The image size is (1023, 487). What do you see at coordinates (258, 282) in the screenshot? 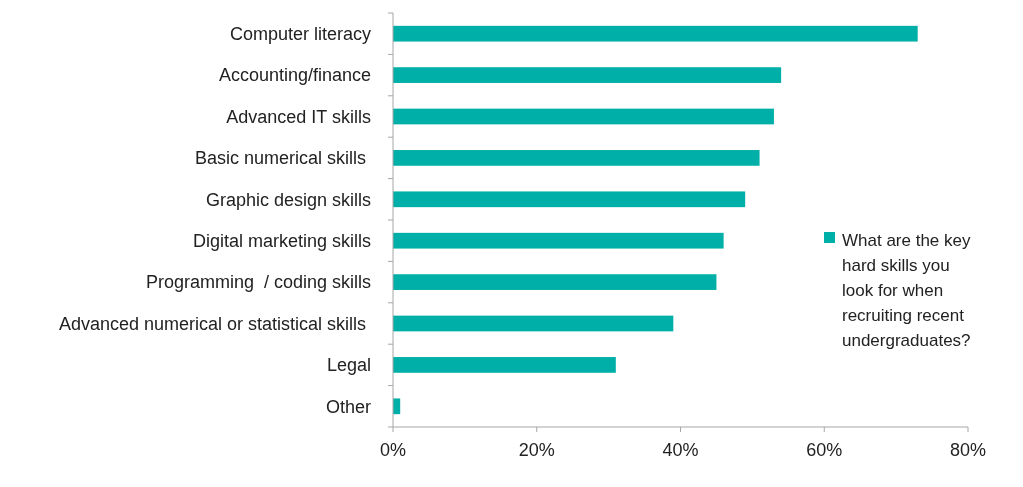
I see `y-tick-label: Programming / coding skills` at bounding box center [258, 282].